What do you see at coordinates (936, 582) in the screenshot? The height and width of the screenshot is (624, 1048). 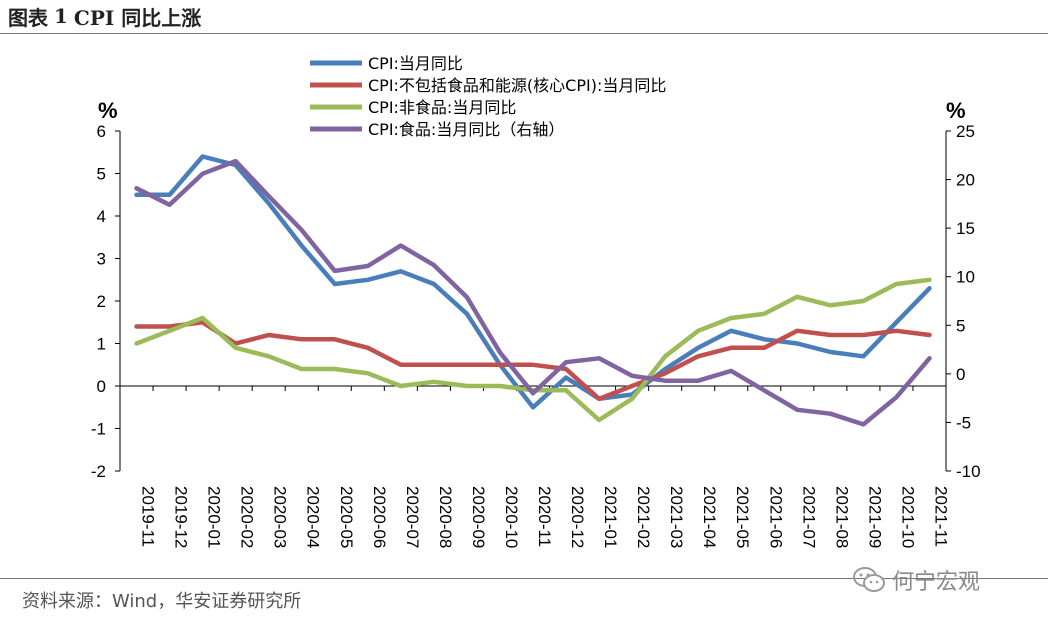 I see `watermark-text: 何宁宏观` at bounding box center [936, 582].